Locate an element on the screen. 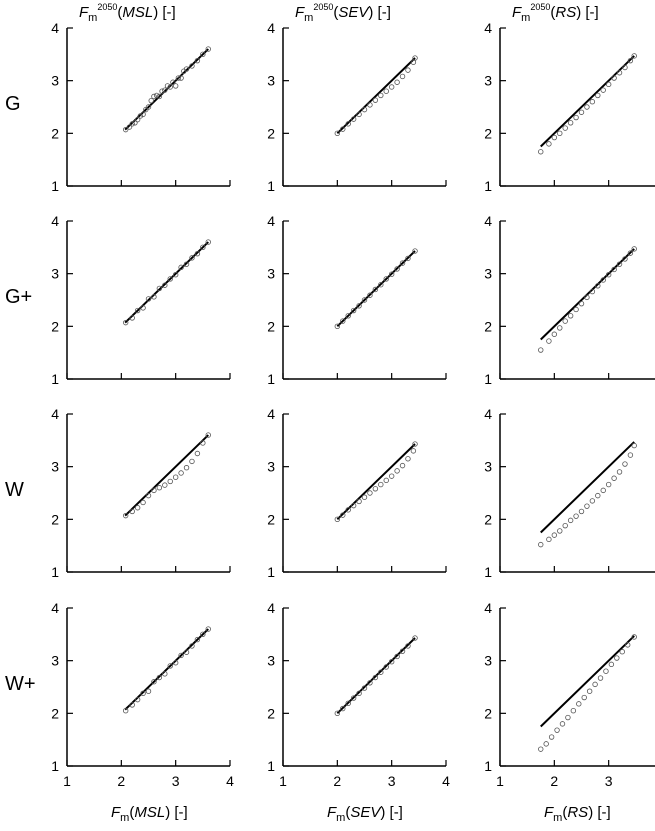  row-label-3: W+ is located at coordinates (20, 684).